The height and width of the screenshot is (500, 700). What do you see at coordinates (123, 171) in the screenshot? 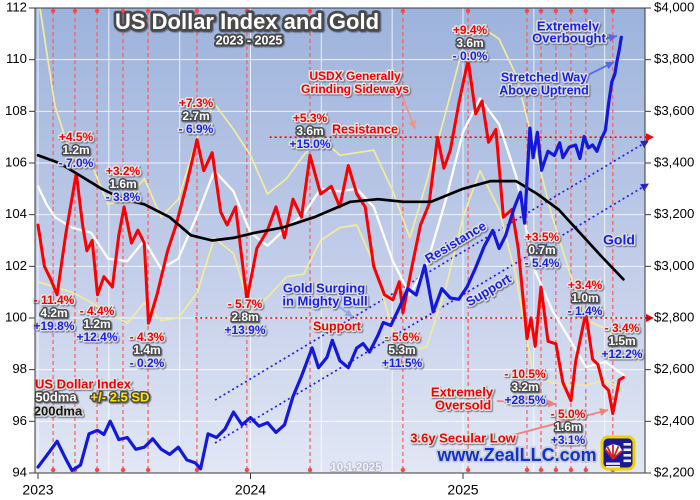
I see `swing-usdx-change: +3.2%` at bounding box center [123, 171].